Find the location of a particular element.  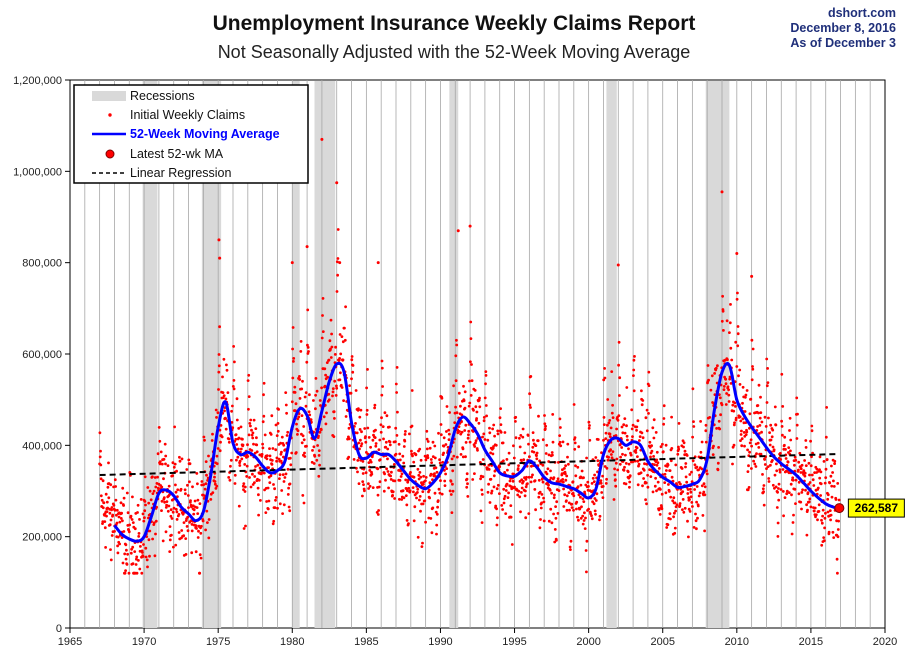

x-tick-label-1985: 1985 is located at coordinates (366, 642).